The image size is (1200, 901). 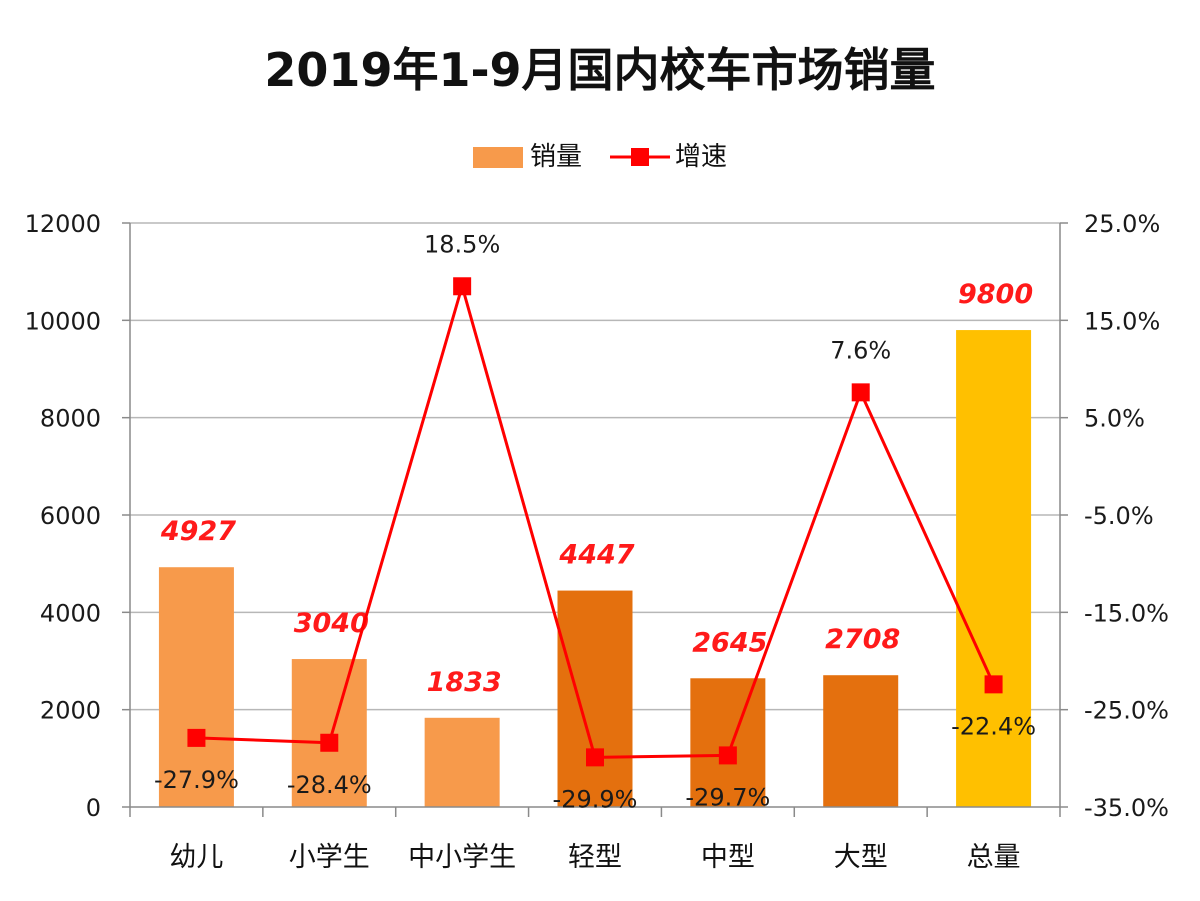 What do you see at coordinates (498, 157) in the screenshot?
I see `legend-bar-swatch` at bounding box center [498, 157].